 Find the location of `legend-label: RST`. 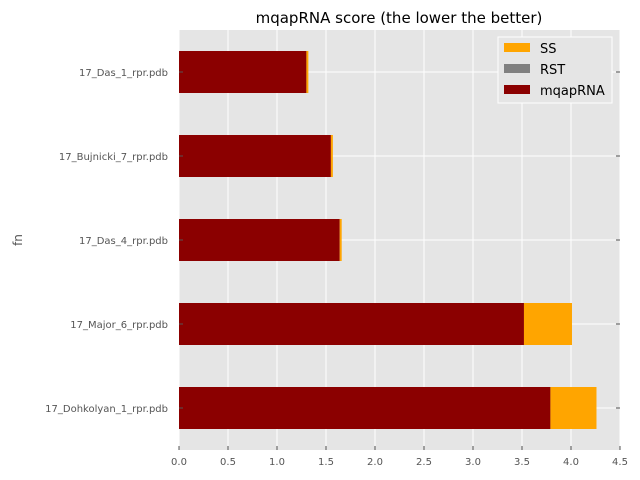

legend-label: RST is located at coordinates (552, 70).